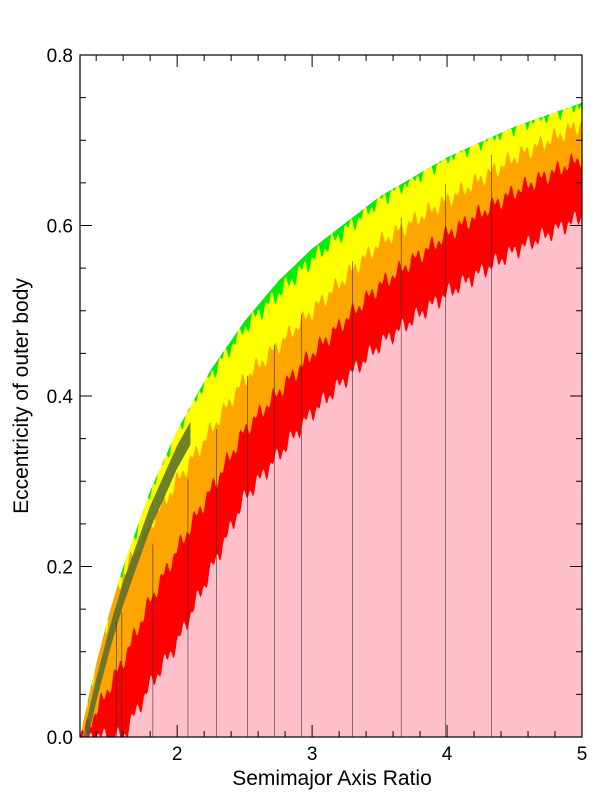 Image resolution: width=612 pixels, height=792 pixels. What do you see at coordinates (60, 397) in the screenshot?
I see `y-tick-label: 0.4` at bounding box center [60, 397].